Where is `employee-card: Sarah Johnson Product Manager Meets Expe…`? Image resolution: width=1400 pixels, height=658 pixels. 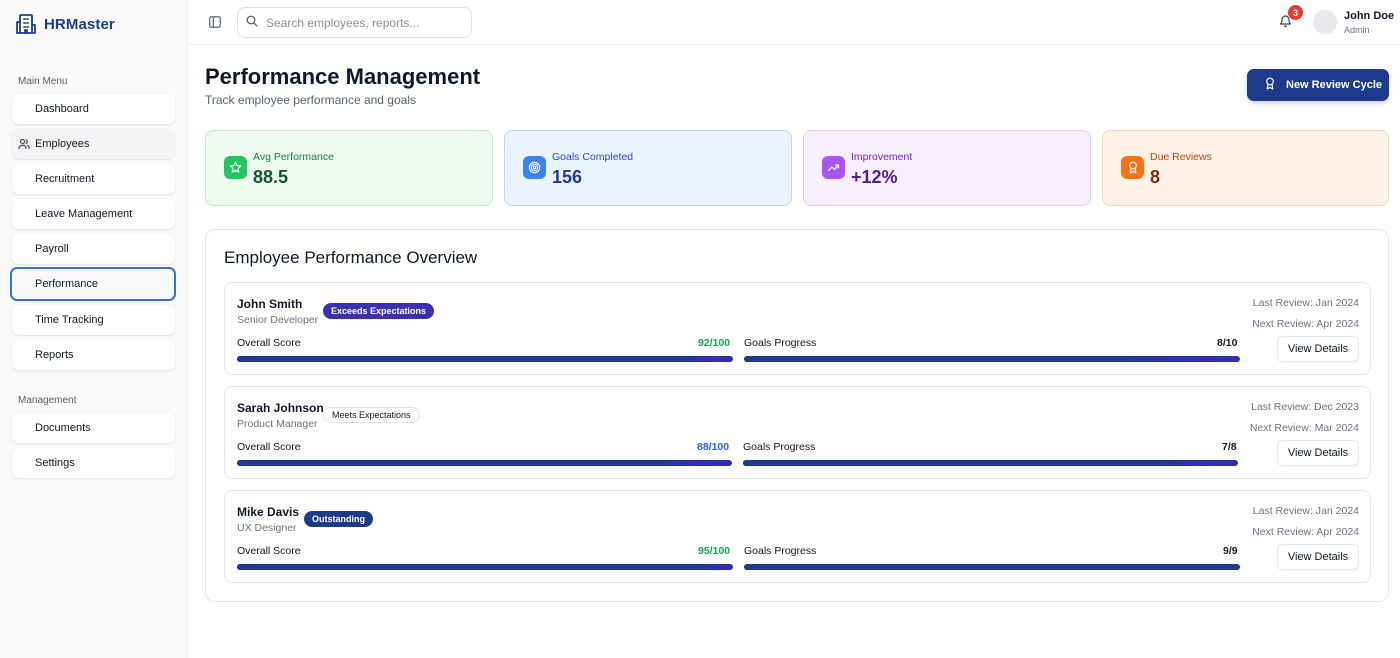
employee-card: Sarah Johnson Product Manager Meets Expe… is located at coordinates (797, 432).